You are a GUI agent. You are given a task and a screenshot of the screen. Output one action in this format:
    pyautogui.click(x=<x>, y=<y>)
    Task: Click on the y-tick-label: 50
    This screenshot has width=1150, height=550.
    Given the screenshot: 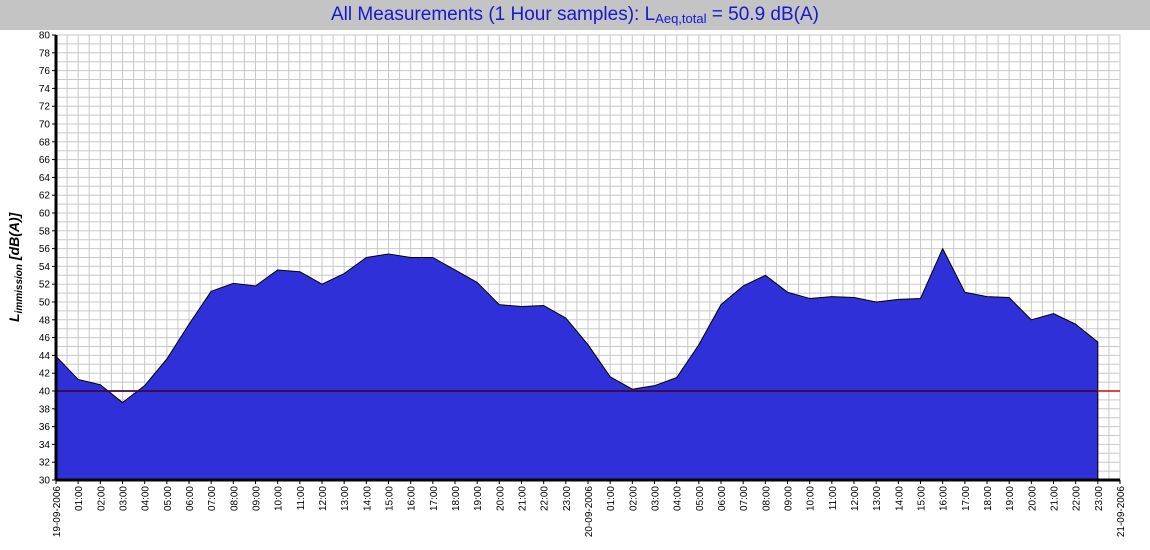 What is the action you would take?
    pyautogui.click(x=45, y=303)
    